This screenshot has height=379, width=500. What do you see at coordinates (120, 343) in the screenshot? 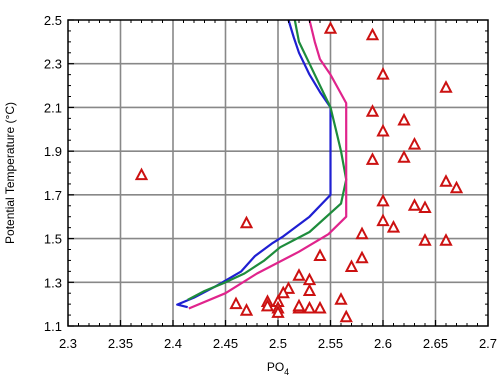
I see `x-tick-label: 2.35` at bounding box center [120, 343].